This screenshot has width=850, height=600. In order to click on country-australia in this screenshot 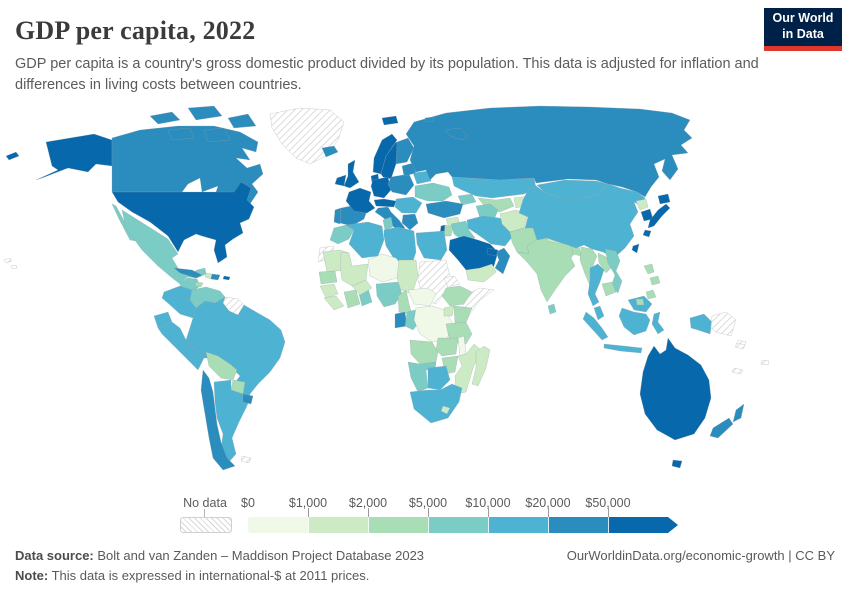, I will do `click(675, 389)`.